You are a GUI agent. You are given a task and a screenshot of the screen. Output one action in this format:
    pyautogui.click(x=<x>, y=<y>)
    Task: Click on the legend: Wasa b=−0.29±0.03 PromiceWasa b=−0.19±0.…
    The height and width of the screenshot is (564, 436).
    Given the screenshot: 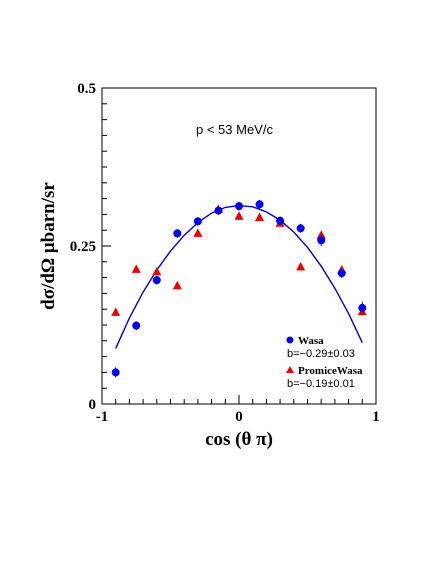 What is the action you would take?
    pyautogui.click(x=324, y=362)
    